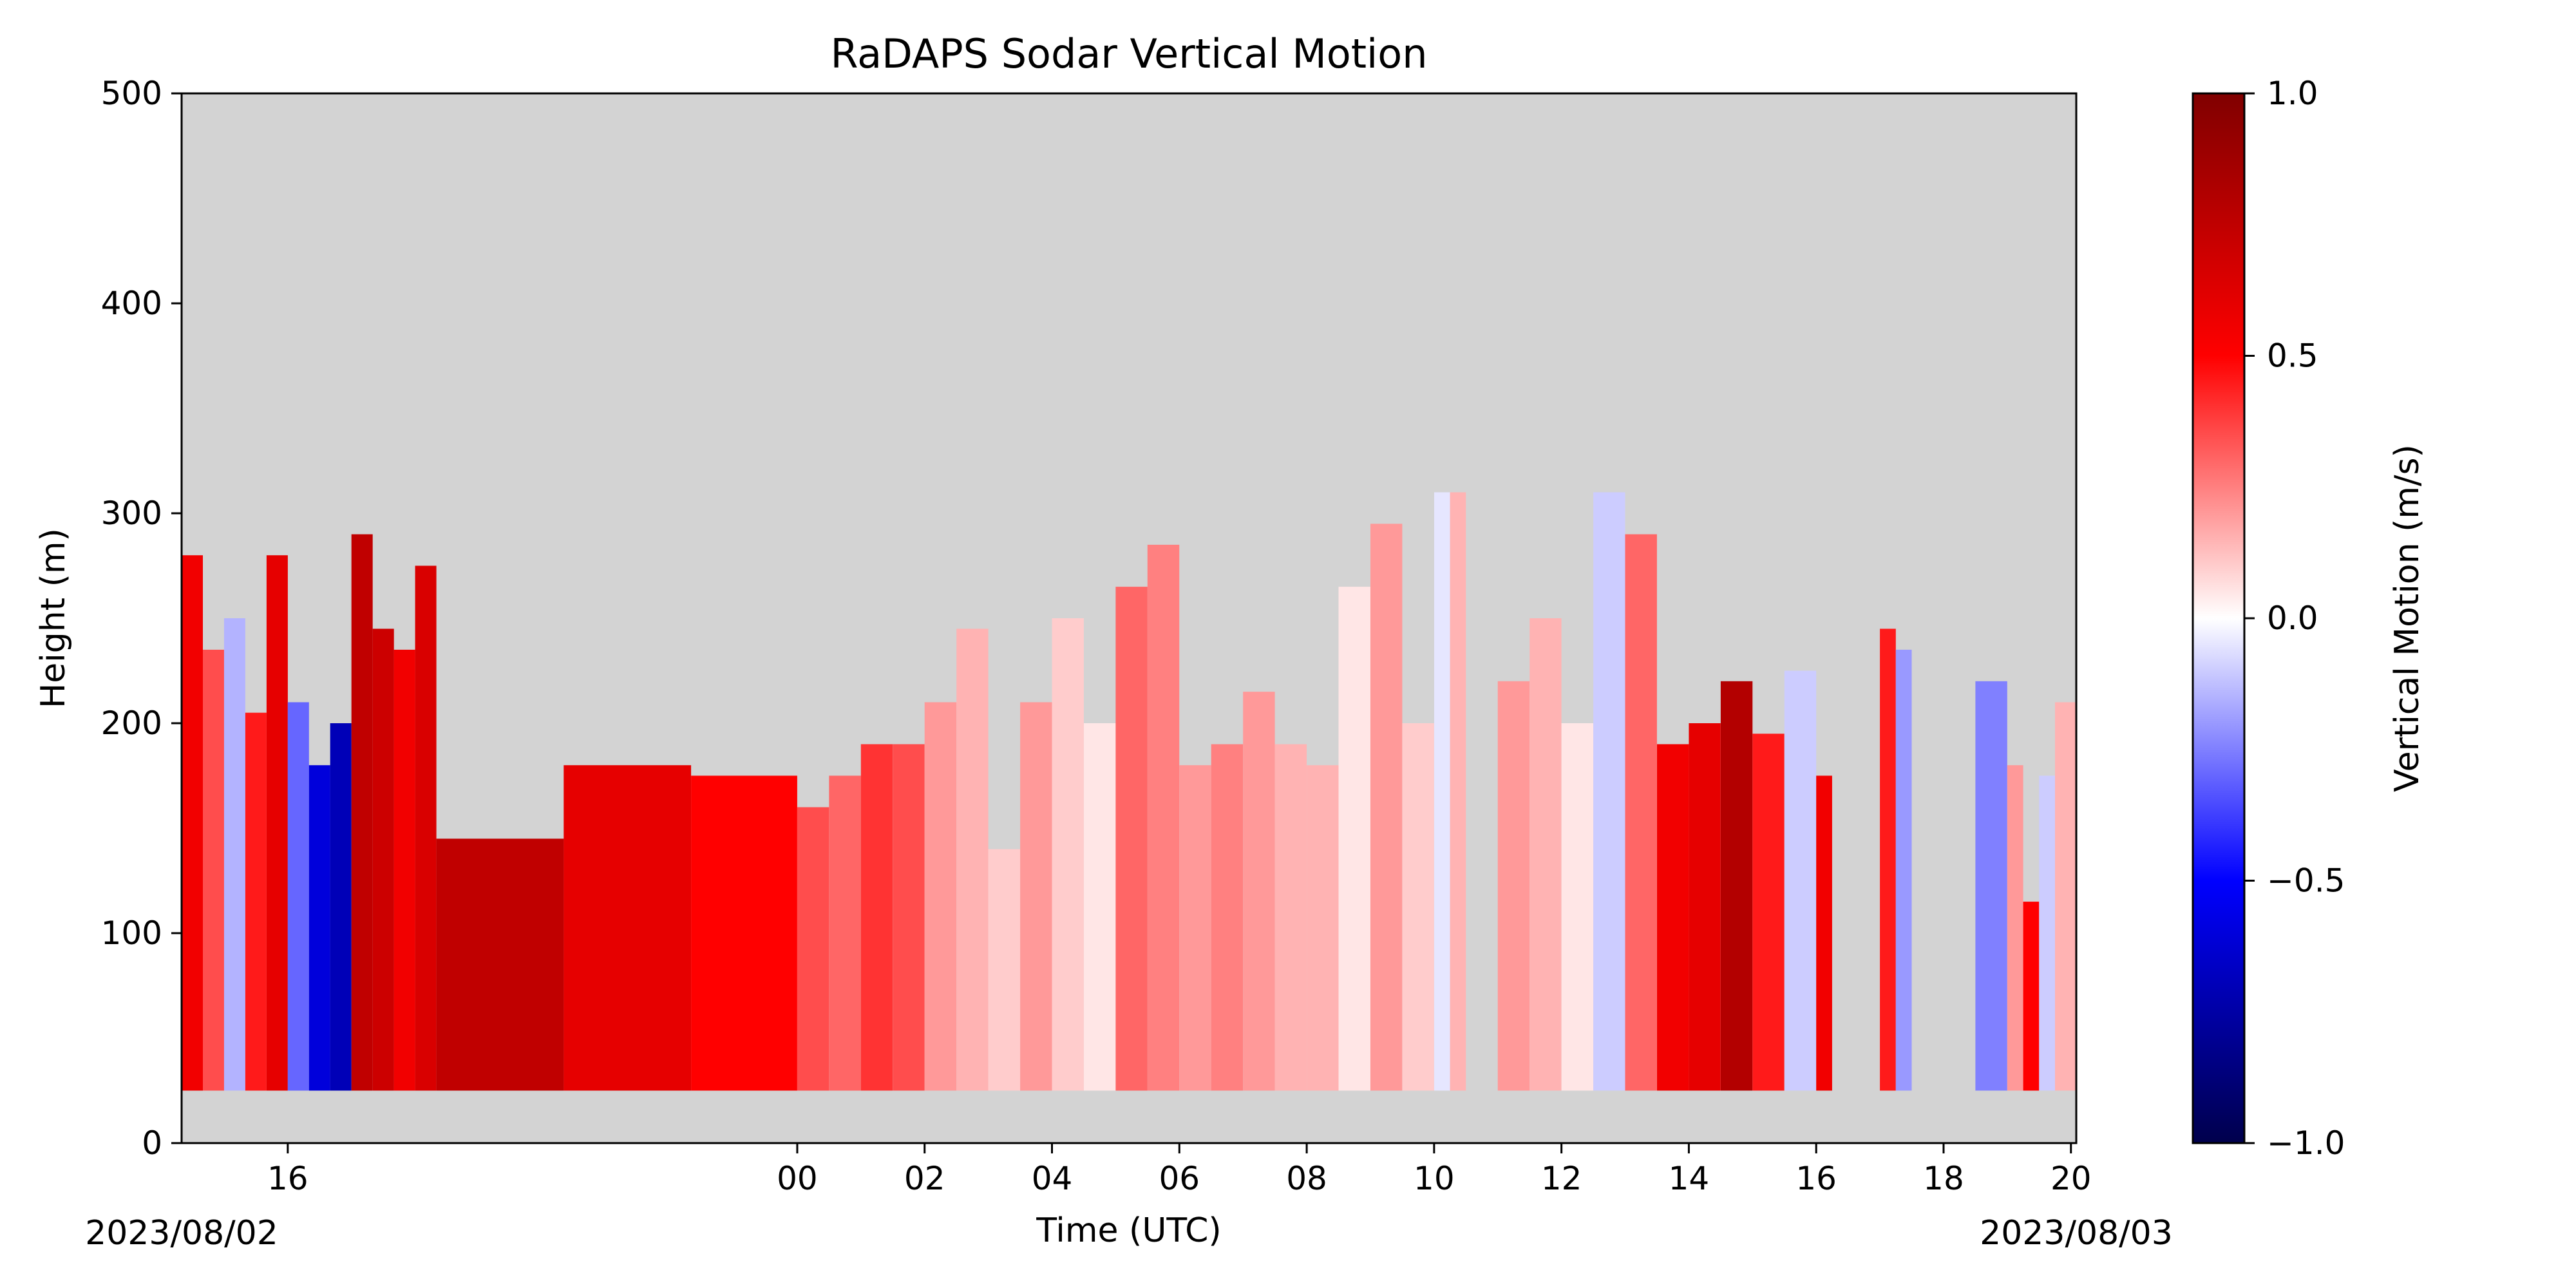 This screenshot has width=2576, height=1288. Describe the element at coordinates (1128, 1230) in the screenshot. I see `x-axis-label: Time (UTC)` at that location.